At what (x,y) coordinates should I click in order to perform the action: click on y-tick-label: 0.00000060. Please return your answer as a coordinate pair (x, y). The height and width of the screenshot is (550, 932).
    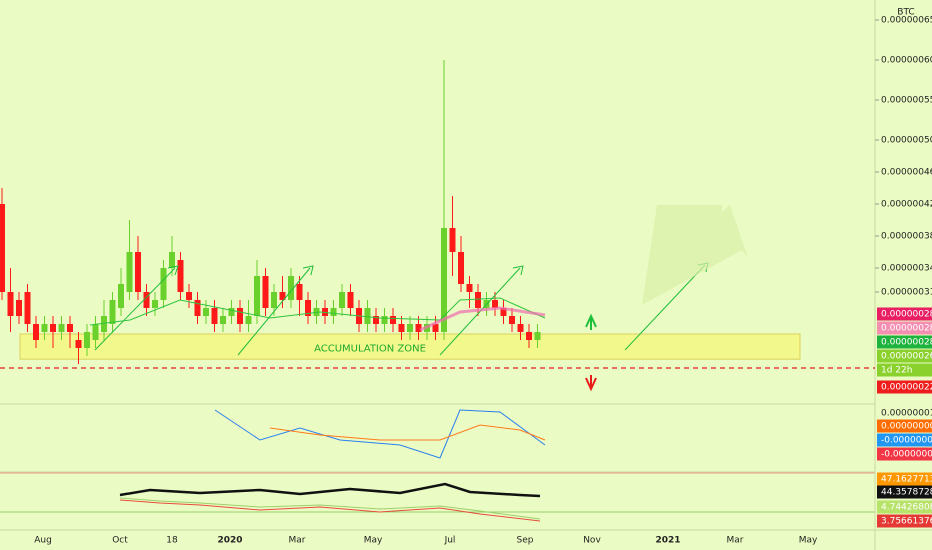
    Looking at the image, I should click on (906, 61).